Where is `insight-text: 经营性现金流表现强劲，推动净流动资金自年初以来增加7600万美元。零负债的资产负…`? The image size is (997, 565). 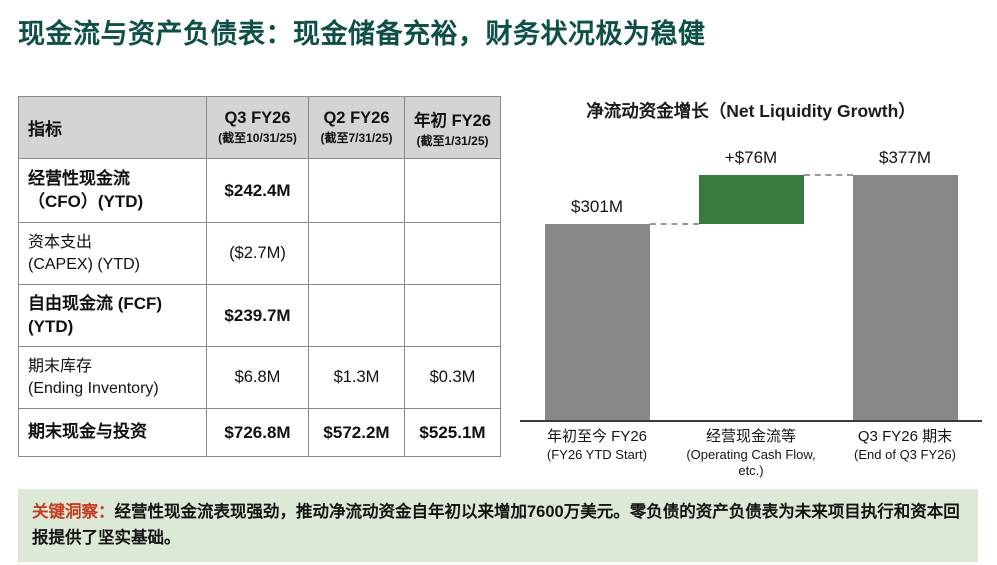
insight-text: 经营性现金流表现强劲，推动净流动资金自年初以来增加7600万美元。零负债的资产负… is located at coordinates (496, 525).